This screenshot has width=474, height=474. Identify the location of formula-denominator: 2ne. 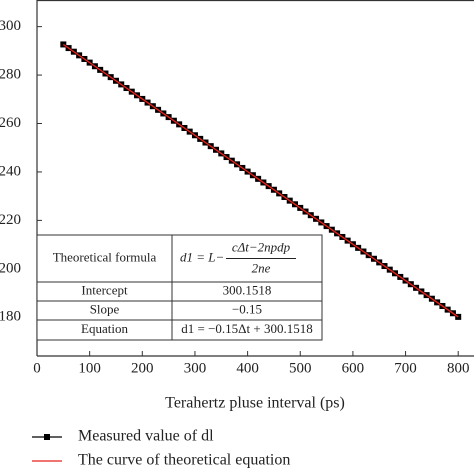
(261, 267).